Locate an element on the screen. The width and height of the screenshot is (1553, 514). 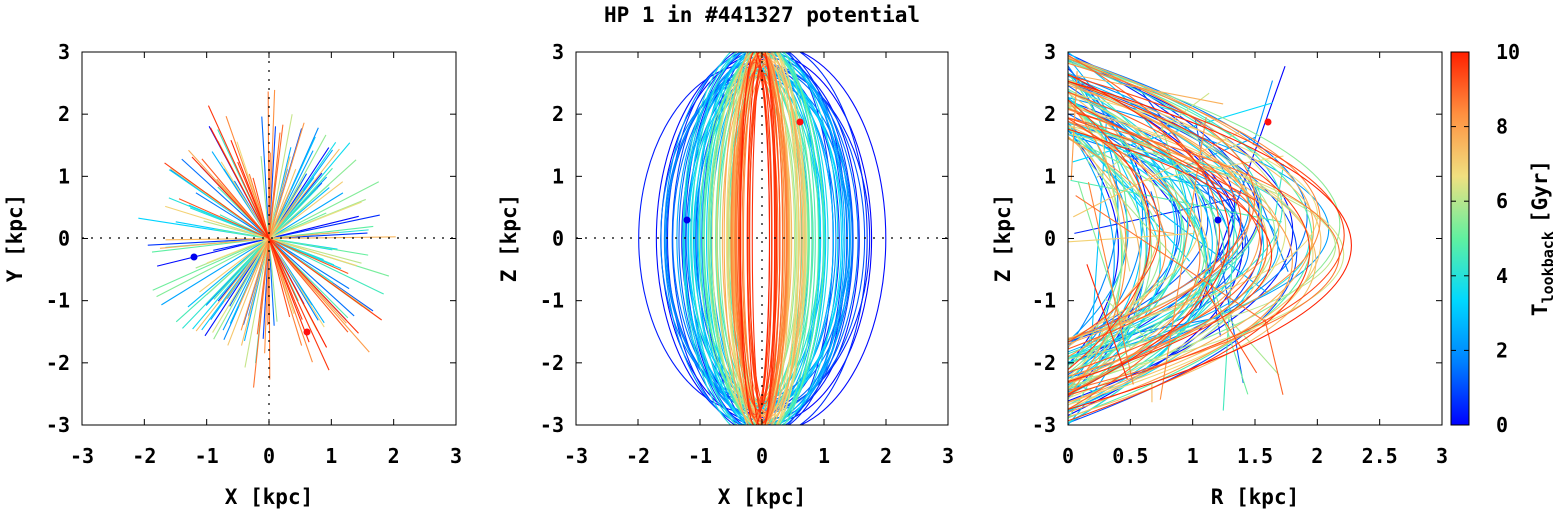
current-position-marker-xz is located at coordinates (800, 122).